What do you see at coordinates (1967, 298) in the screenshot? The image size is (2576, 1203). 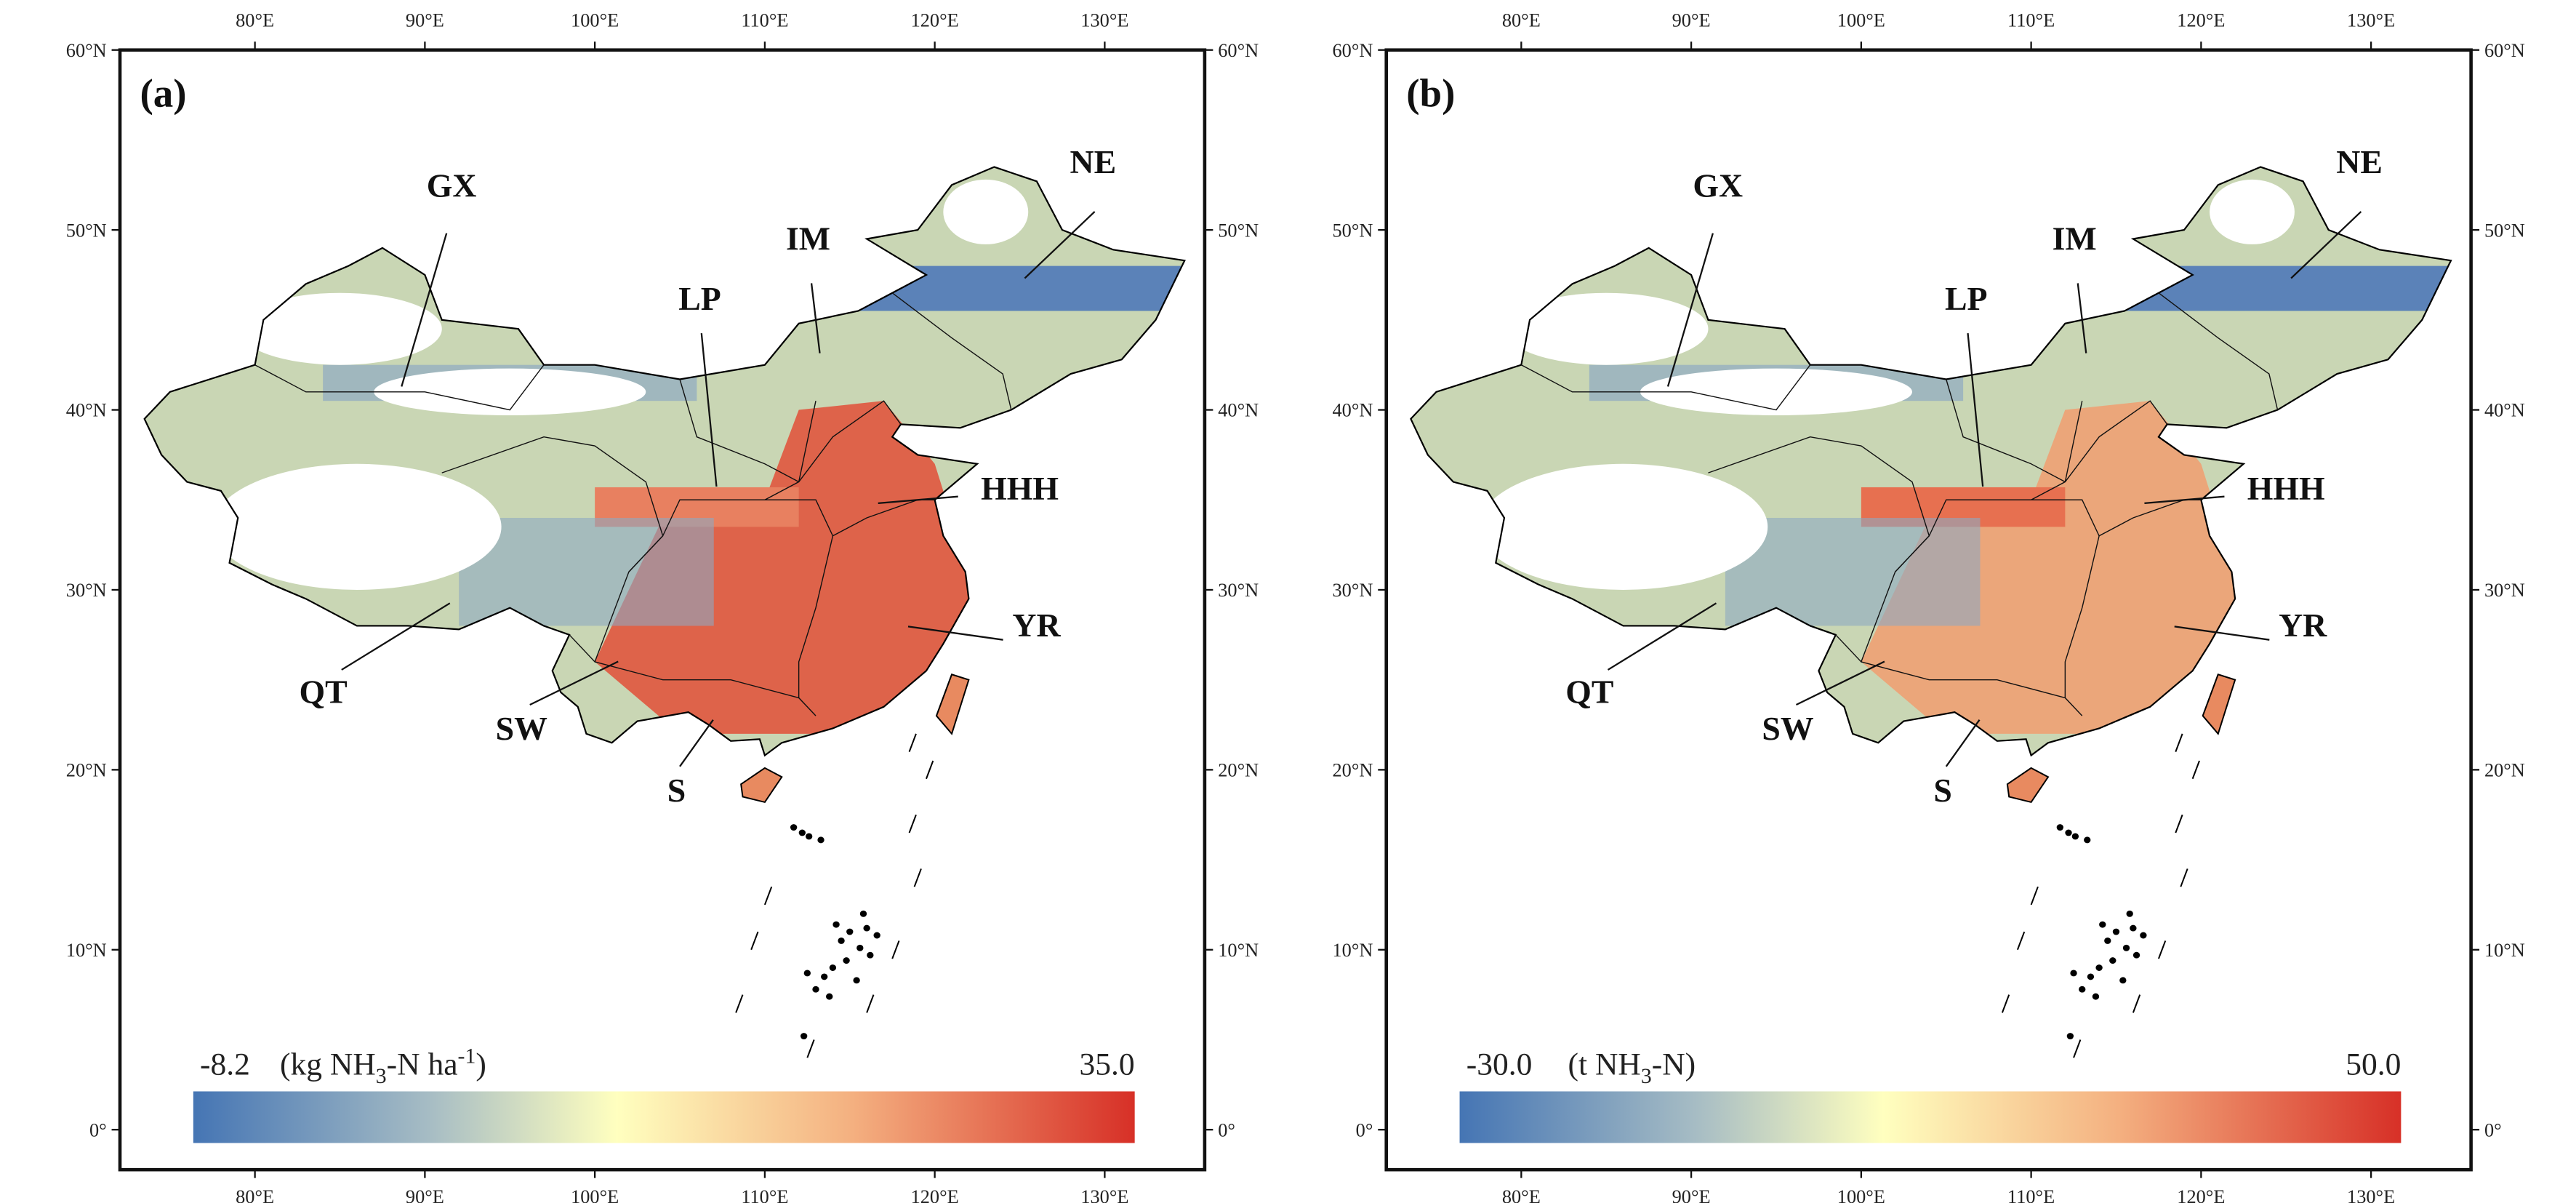 I see `region-label: LP` at bounding box center [1967, 298].